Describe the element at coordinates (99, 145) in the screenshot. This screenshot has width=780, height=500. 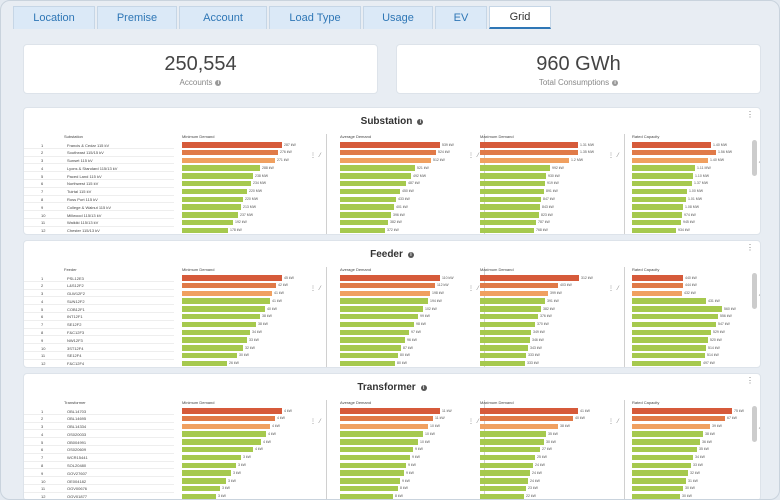
I see `table-row: 1 Francis & Cedar 115 kV` at that location.